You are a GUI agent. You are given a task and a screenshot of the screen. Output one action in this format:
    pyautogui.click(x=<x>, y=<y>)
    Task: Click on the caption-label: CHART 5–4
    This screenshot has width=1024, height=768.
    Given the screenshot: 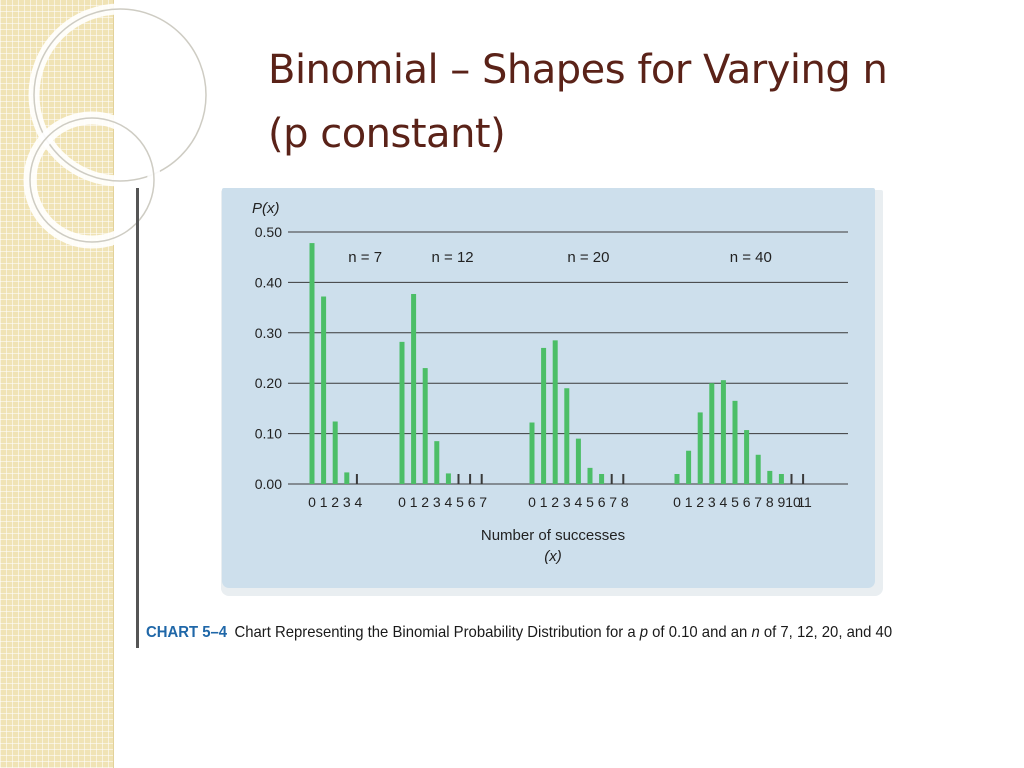 What is the action you would take?
    pyautogui.click(x=187, y=632)
    